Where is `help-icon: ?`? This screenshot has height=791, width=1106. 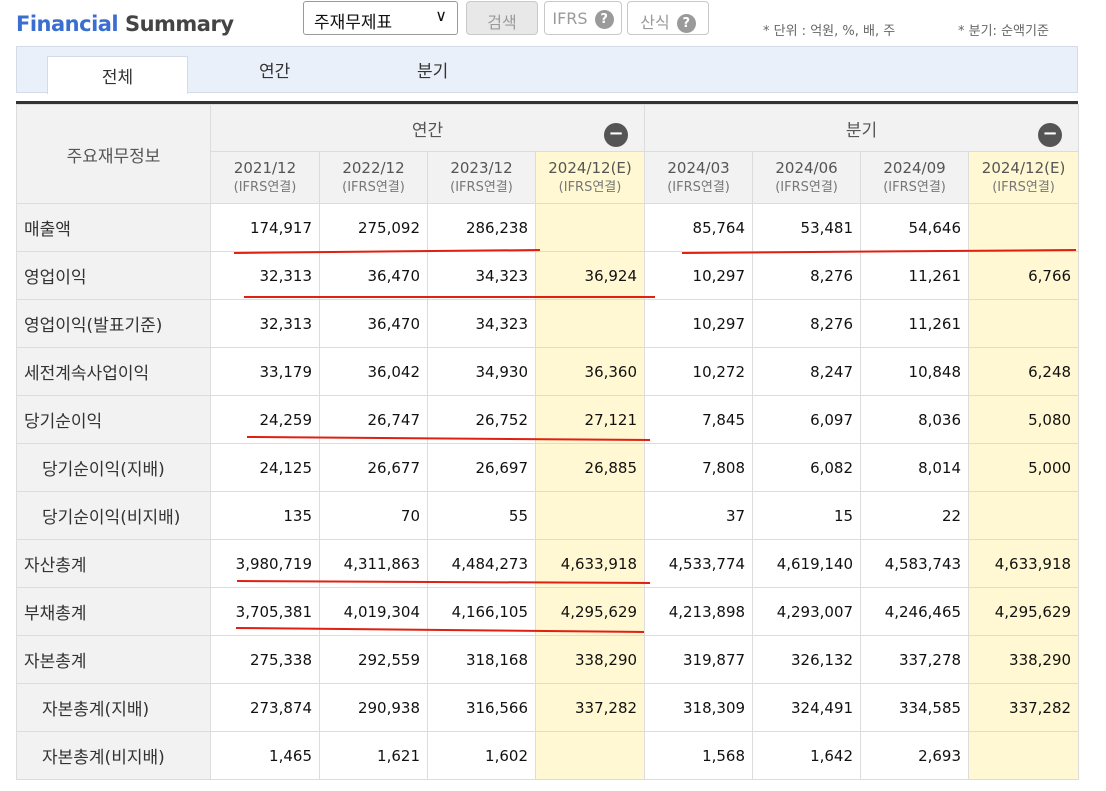
help-icon: ? is located at coordinates (604, 19).